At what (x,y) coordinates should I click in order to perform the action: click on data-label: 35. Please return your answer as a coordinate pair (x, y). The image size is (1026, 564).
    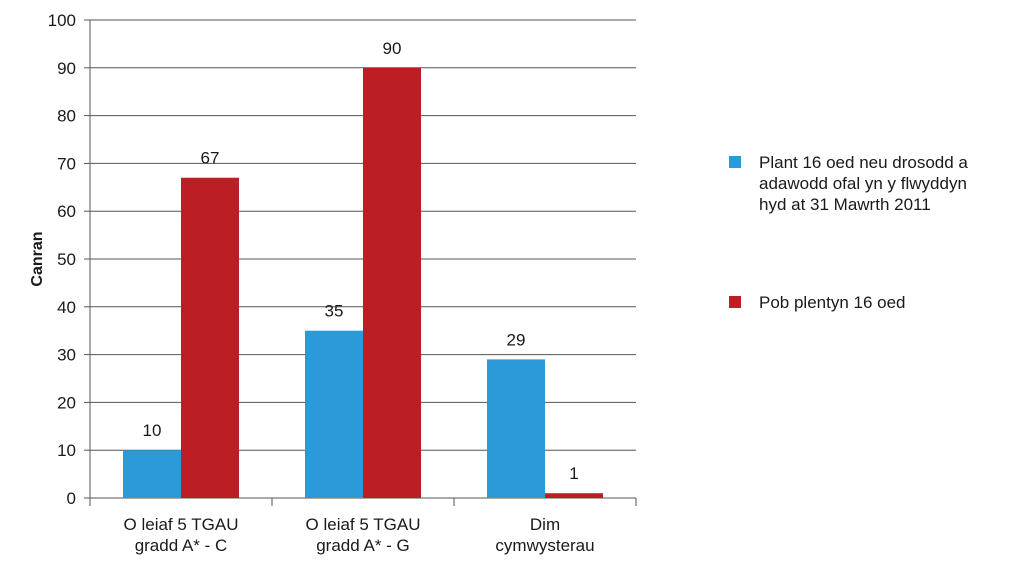
    Looking at the image, I should click on (334, 311).